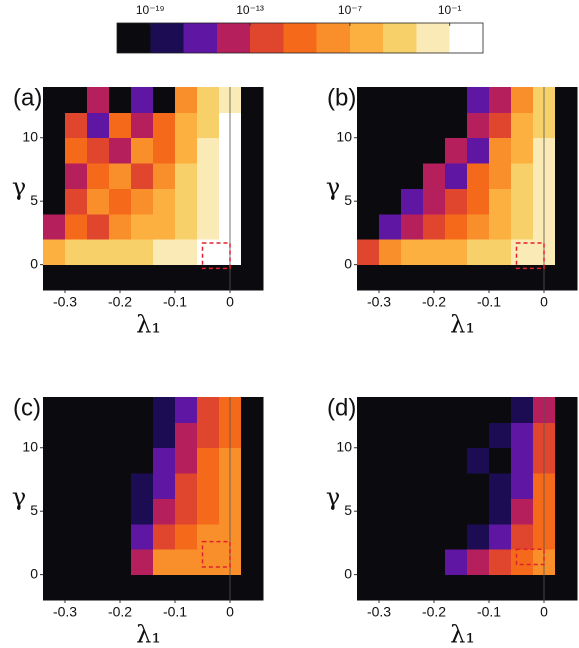 Image resolution: width=579 pixels, height=648 pixels. Describe the element at coordinates (341, 407) in the screenshot. I see `panel-label: (d)` at that location.